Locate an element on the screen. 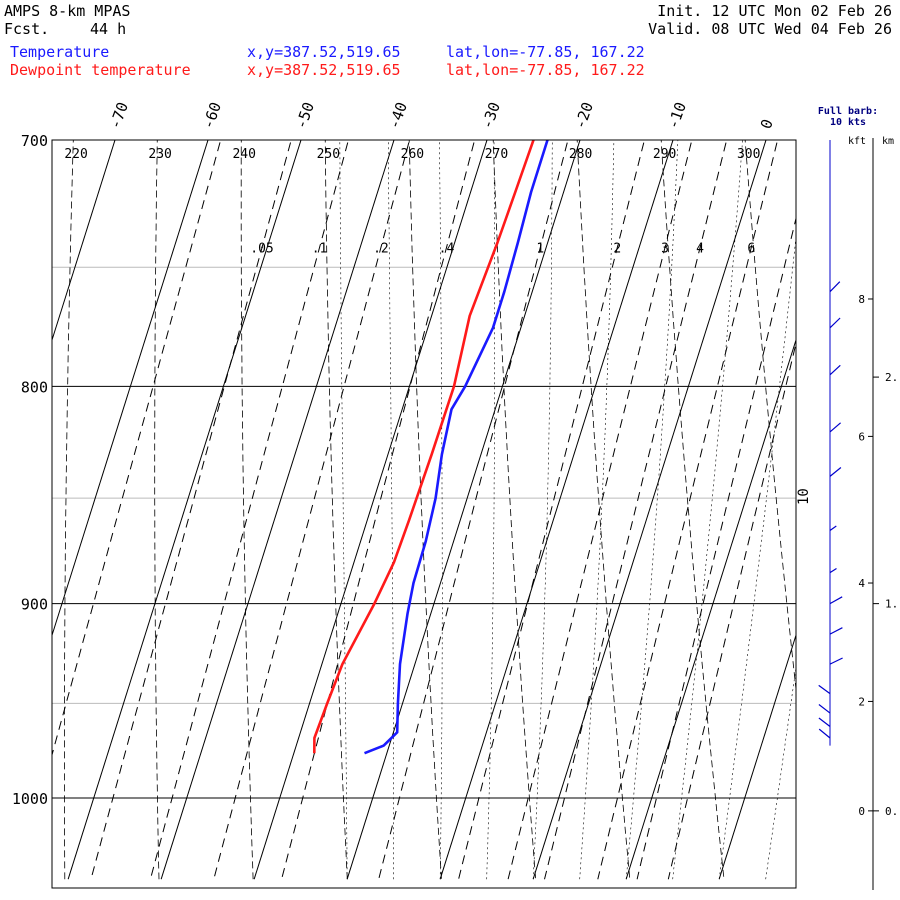 Image resolution: width=900 pixels, height=900 pixels. temperature-tick-label: -60 is located at coordinates (212, 116).